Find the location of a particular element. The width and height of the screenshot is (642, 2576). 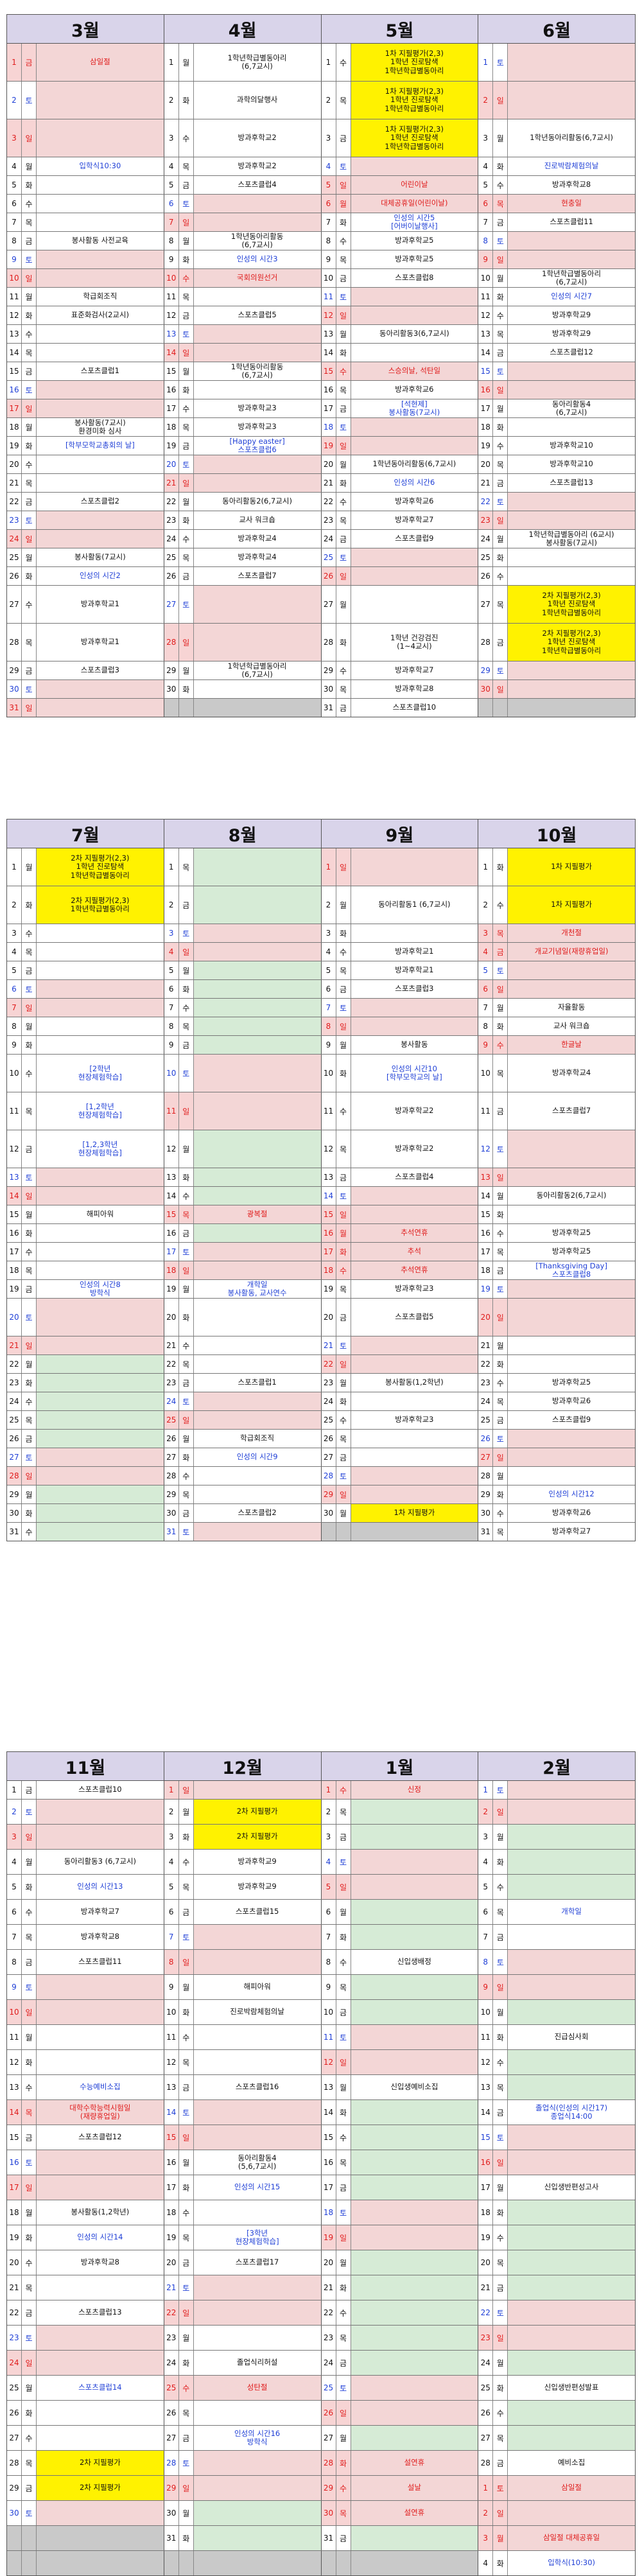

calendar-row: 15 월 해피아워 15 목 광복절 15 일 15 화 is located at coordinates (321, 1214).